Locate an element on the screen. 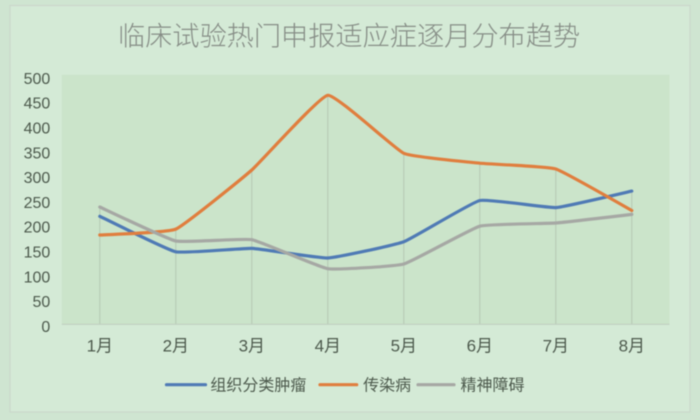  svg-text: 100 is located at coordinates (37, 277).